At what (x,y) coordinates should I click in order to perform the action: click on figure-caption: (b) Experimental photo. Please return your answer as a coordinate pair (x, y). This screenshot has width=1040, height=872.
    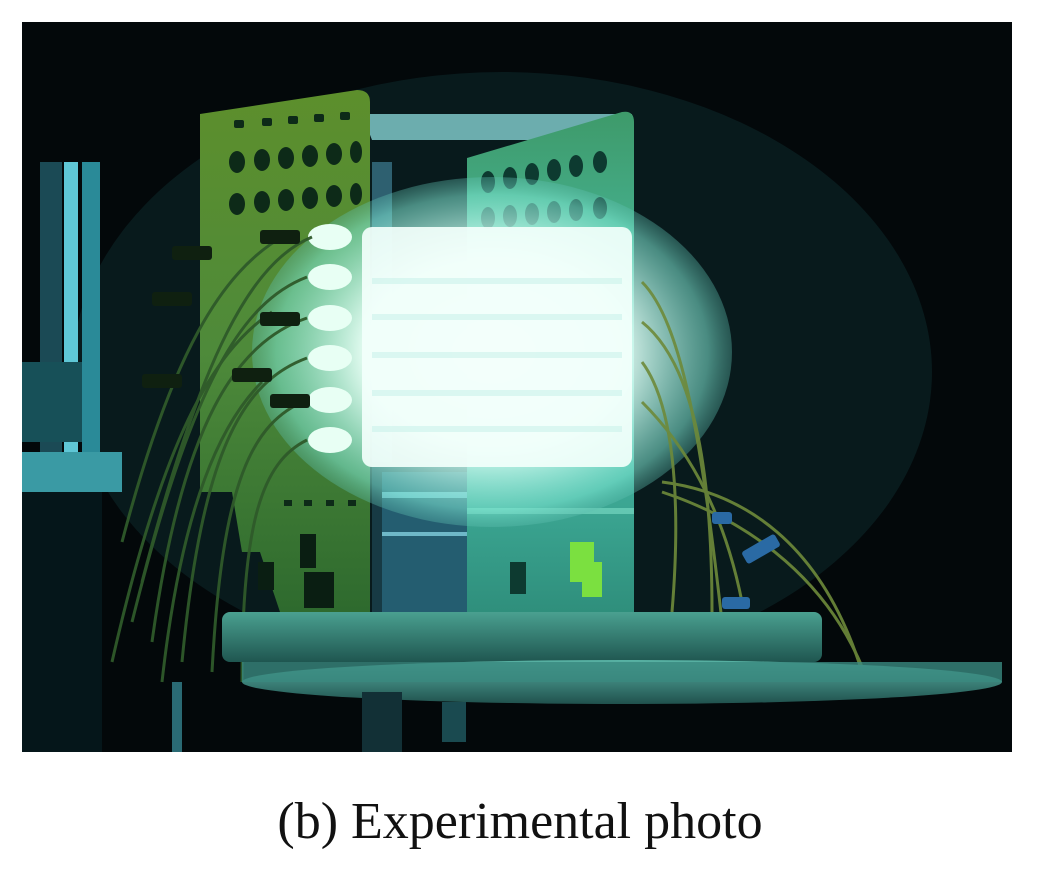
    Looking at the image, I should click on (520, 821).